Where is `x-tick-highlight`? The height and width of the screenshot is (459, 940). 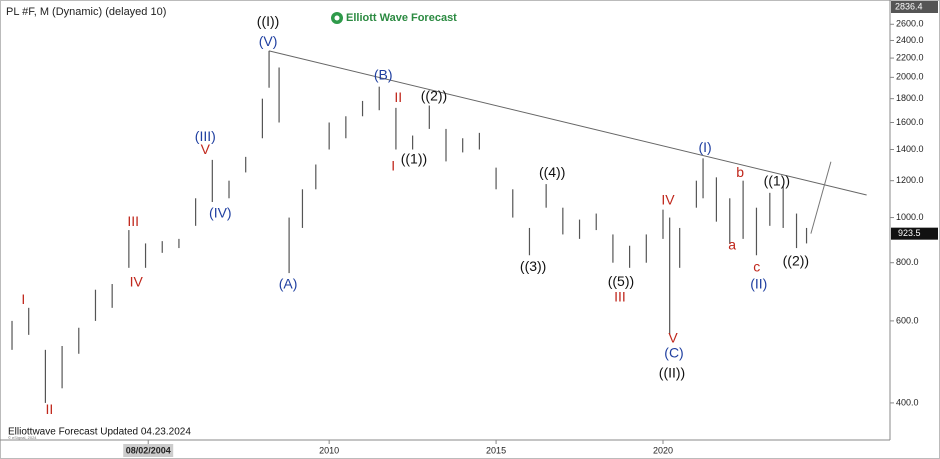
x-tick-highlight is located at coordinates (148, 450).